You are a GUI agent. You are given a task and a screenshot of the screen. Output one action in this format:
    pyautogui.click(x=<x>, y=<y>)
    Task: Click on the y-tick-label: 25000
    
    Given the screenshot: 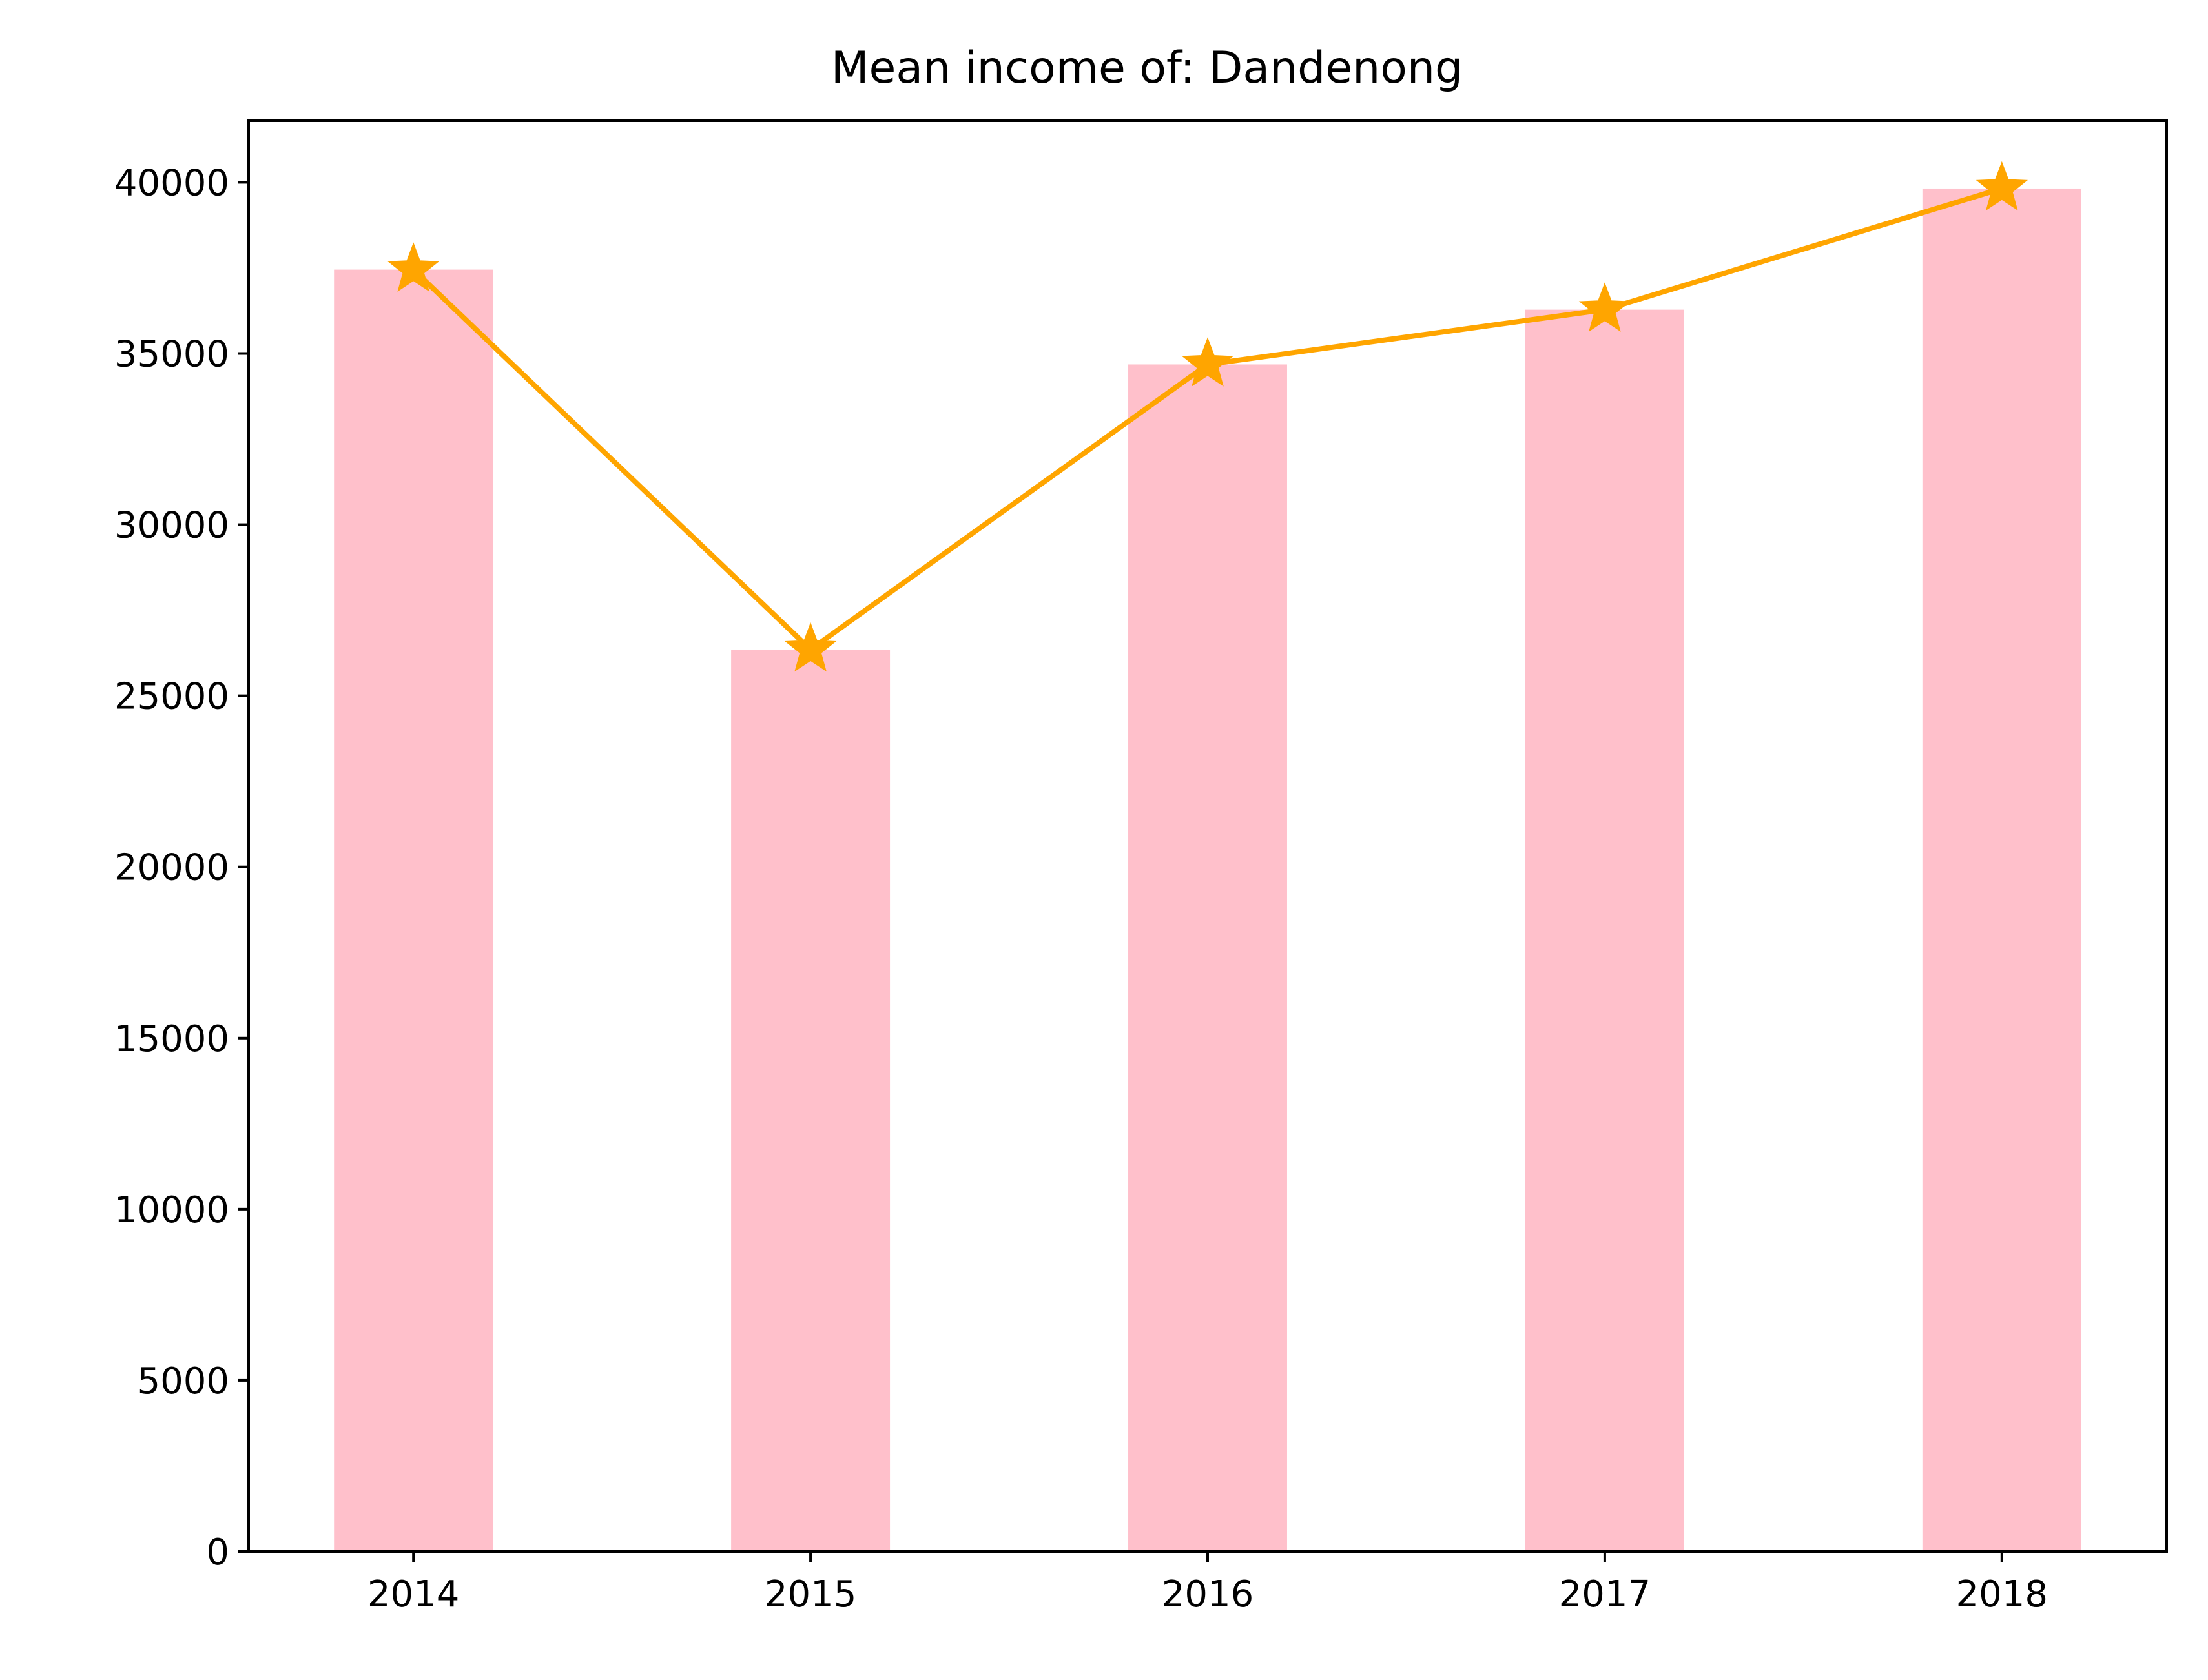 What is the action you would take?
    pyautogui.click(x=171, y=697)
    